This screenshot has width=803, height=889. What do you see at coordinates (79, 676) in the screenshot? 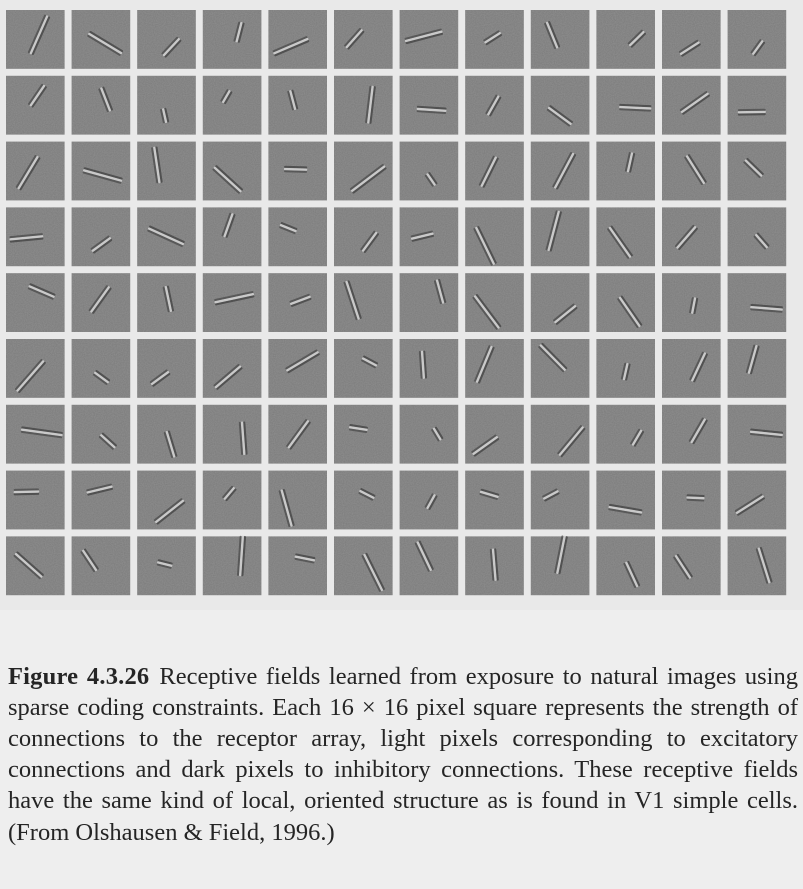
I see `figure-label: Figure 4.3.26` at bounding box center [79, 676].